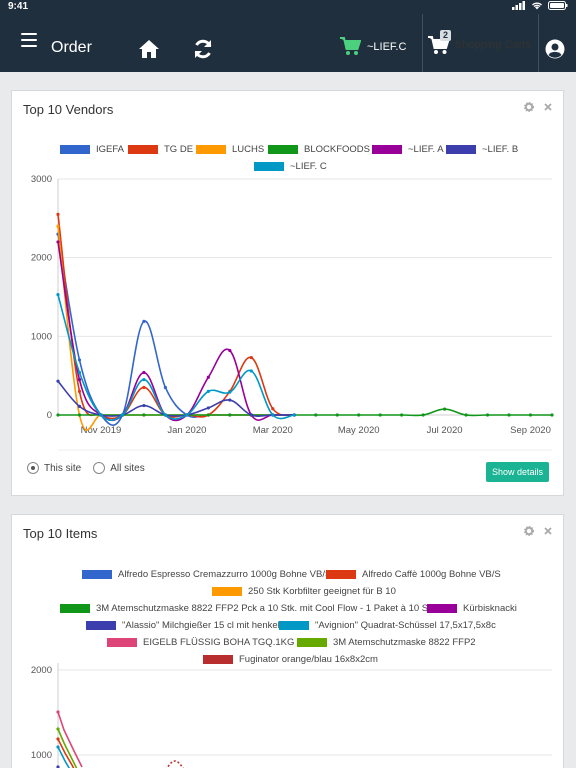 The image size is (576, 768). What do you see at coordinates (304, 591) in the screenshot?
I see `legend-item: 250 Stk Korbfilter geeignet für B 10` at bounding box center [304, 591].